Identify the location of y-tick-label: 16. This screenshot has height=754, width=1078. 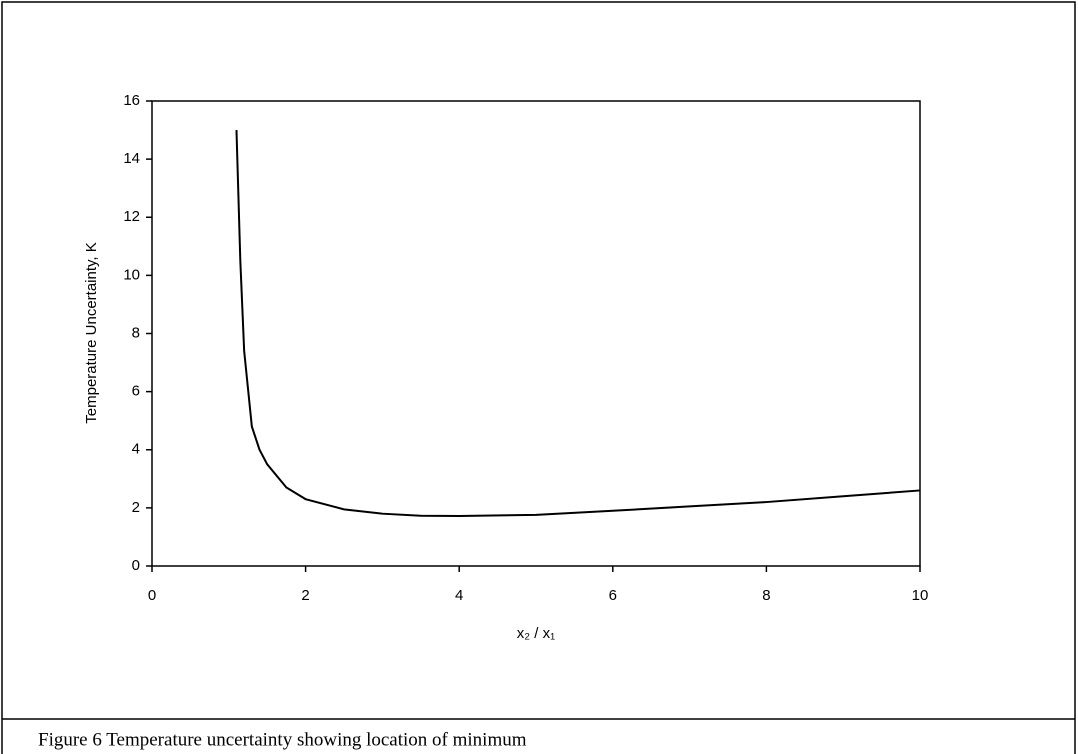
(131, 100).